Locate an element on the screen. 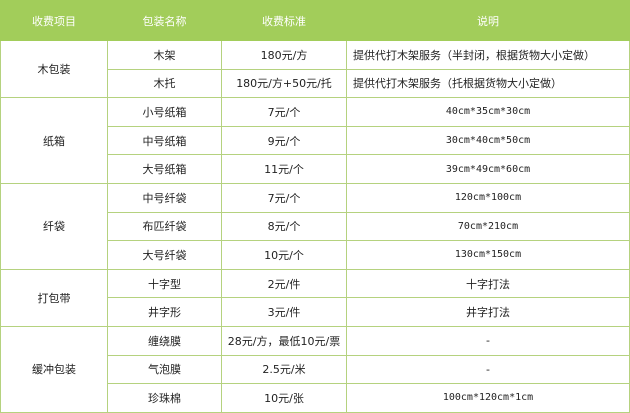 This screenshot has height=413, width=630. description-cell: 30cm*40cm*50cm is located at coordinates (488, 140).